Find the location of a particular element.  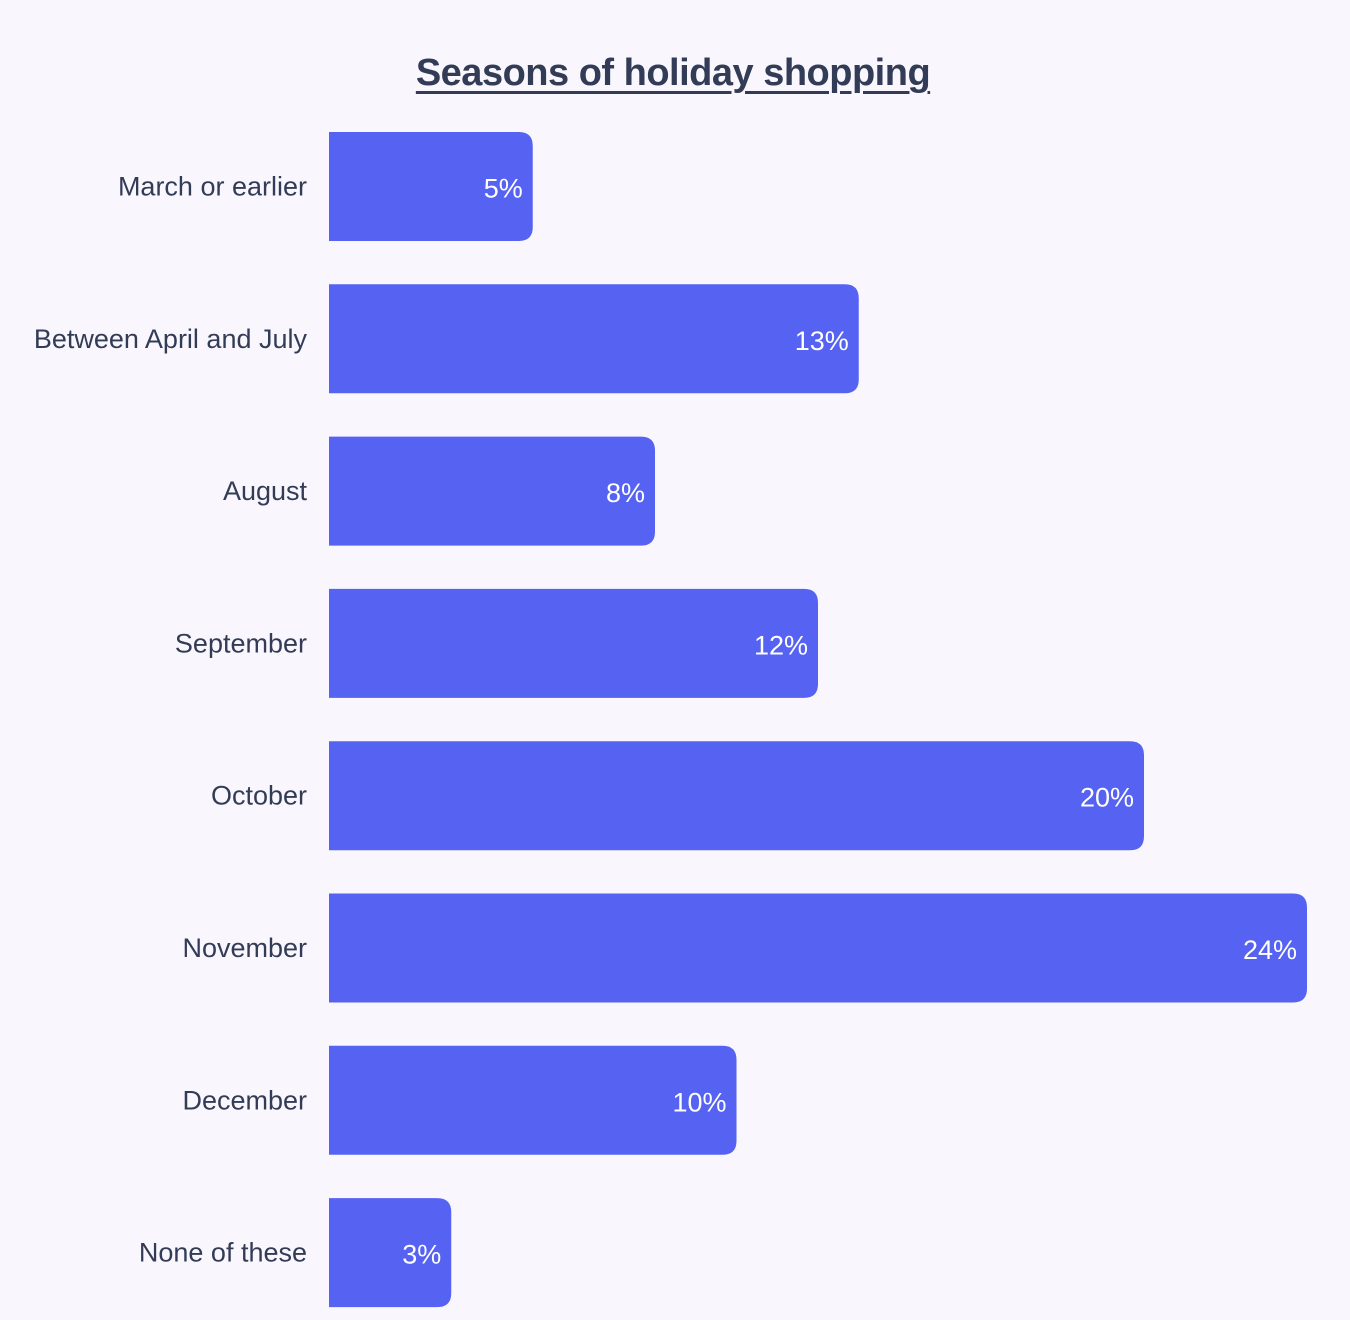

value-label-0: 5% is located at coordinates (503, 189).